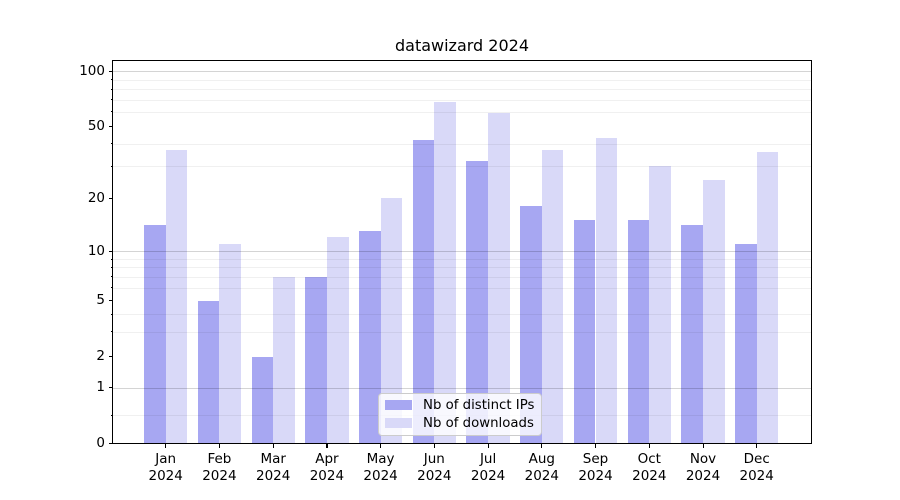 This screenshot has width=900, height=500. Describe the element at coordinates (219, 459) in the screenshot. I see `x-tick-label-line: Feb` at that location.